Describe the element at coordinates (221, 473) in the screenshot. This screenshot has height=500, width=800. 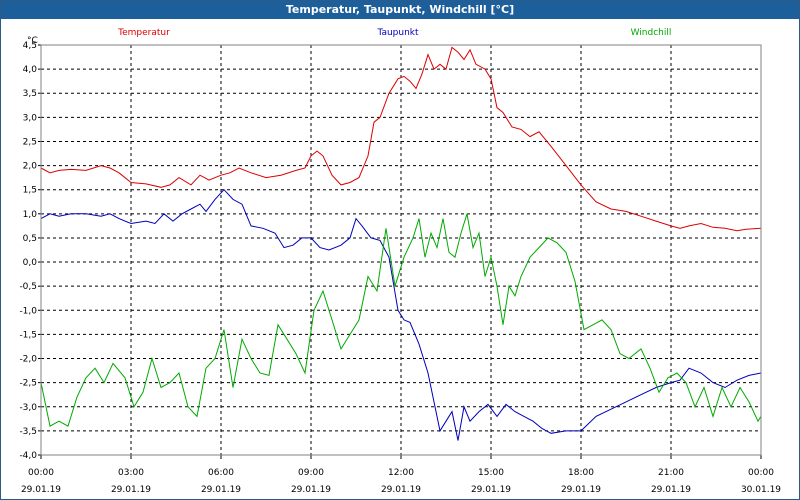
I see `x-tick-time-label: 06:00` at that location.